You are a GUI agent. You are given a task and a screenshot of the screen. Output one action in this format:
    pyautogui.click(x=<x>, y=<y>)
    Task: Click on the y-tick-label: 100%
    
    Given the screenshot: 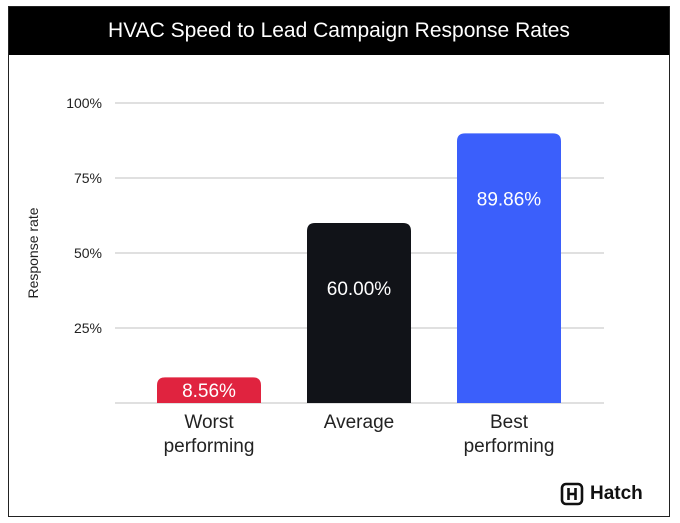 What is the action you would take?
    pyautogui.click(x=84, y=103)
    